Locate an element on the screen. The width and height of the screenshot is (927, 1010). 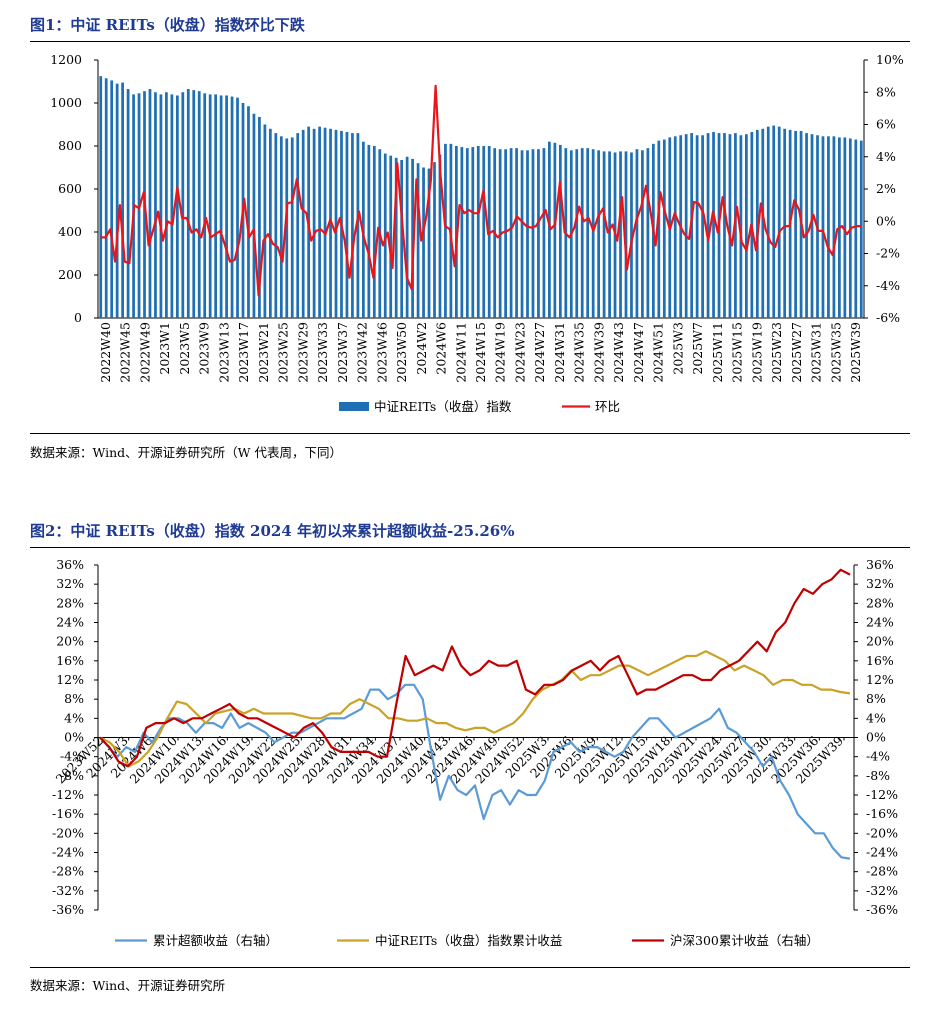
x-tick-label: 2025W11 is located at coordinates (717, 352).